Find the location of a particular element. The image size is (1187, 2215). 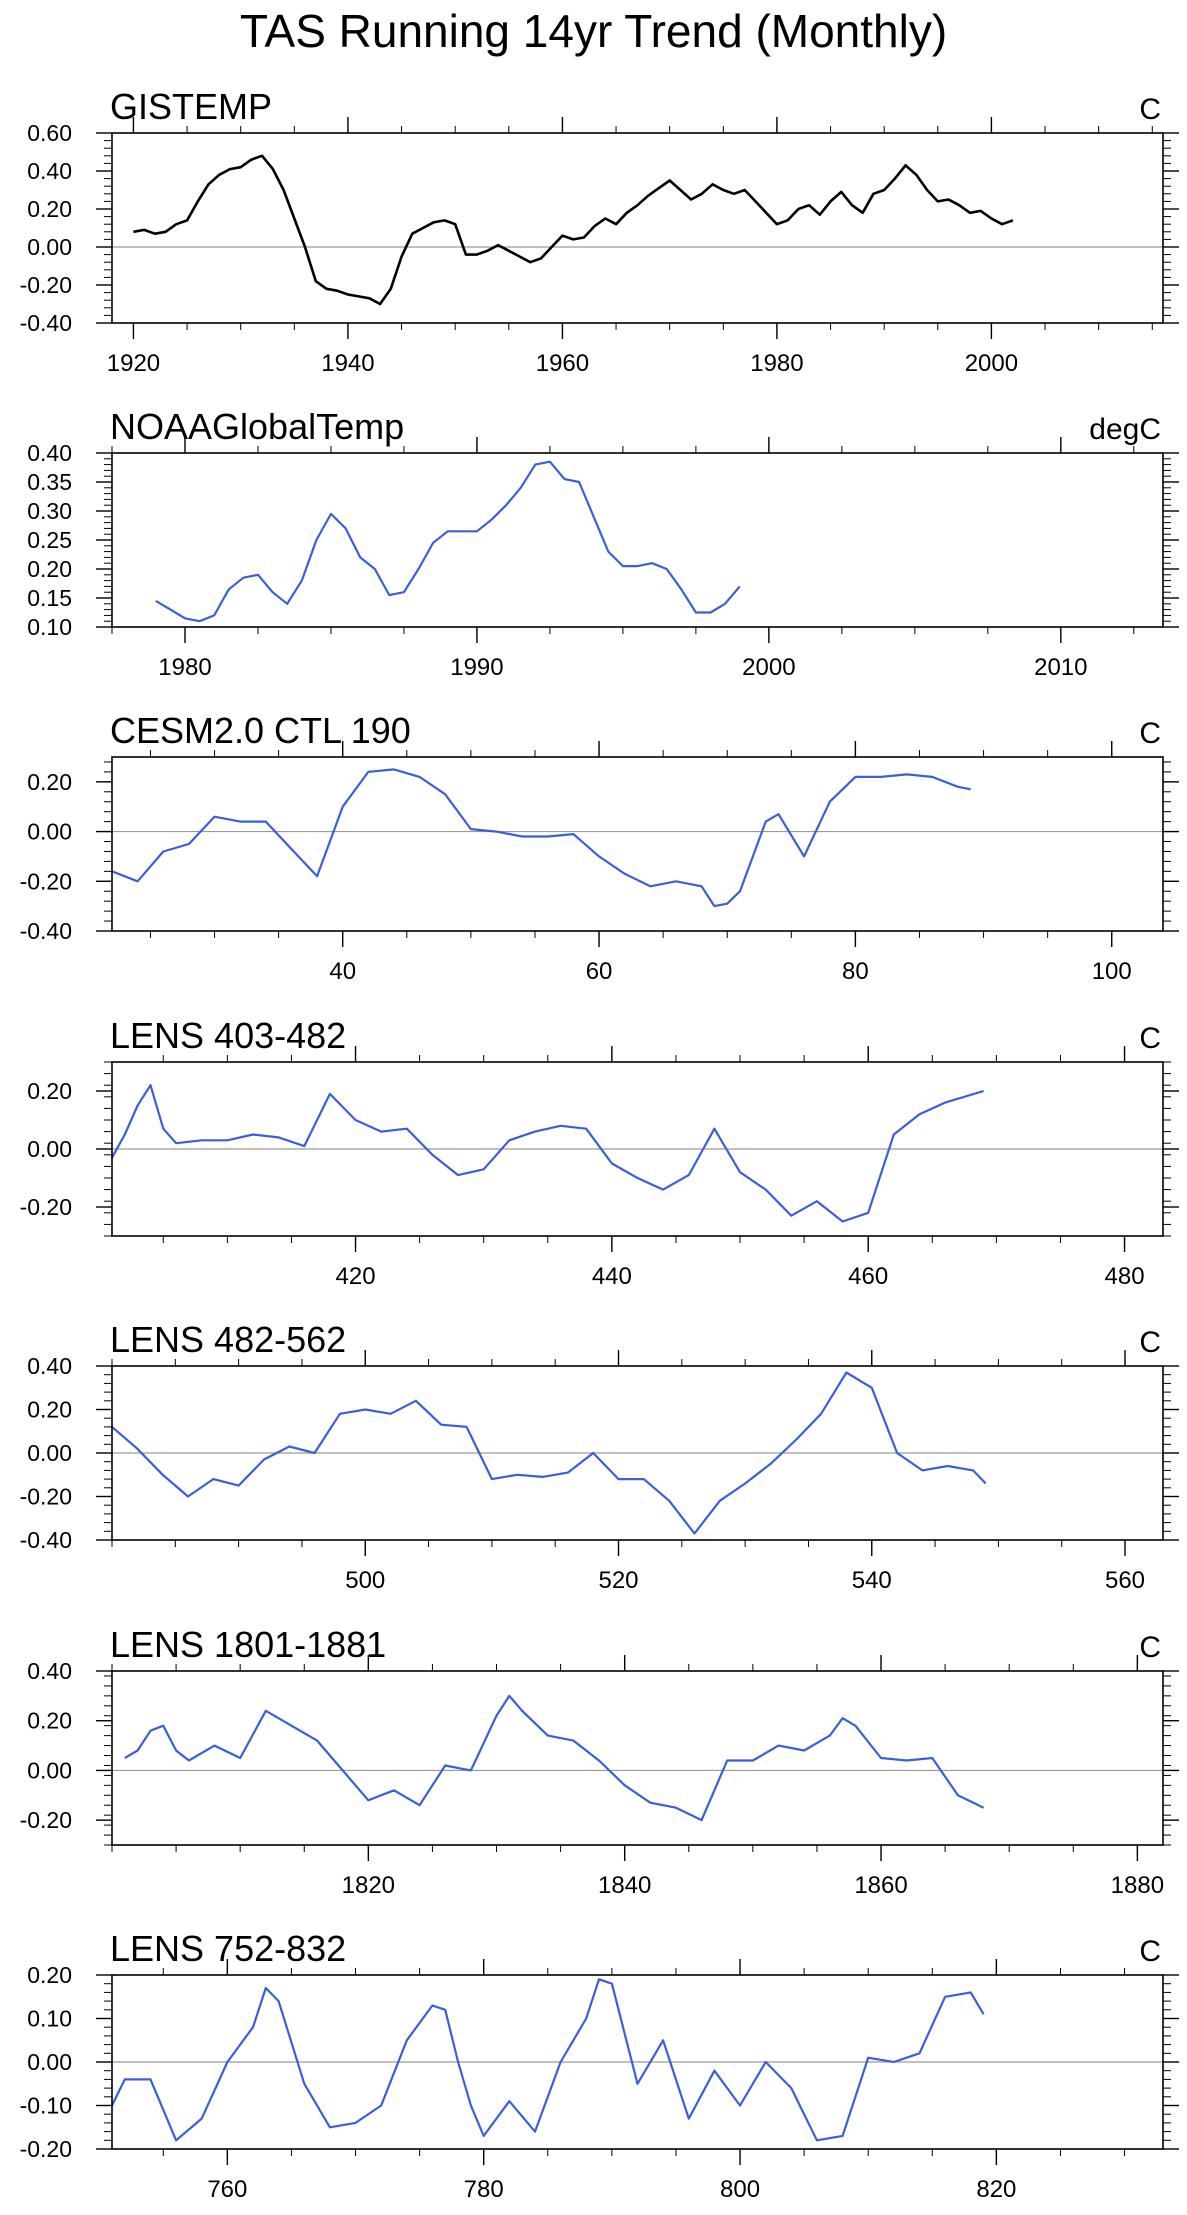

panel-title: LENS 1801-1881 is located at coordinates (248, 1644).